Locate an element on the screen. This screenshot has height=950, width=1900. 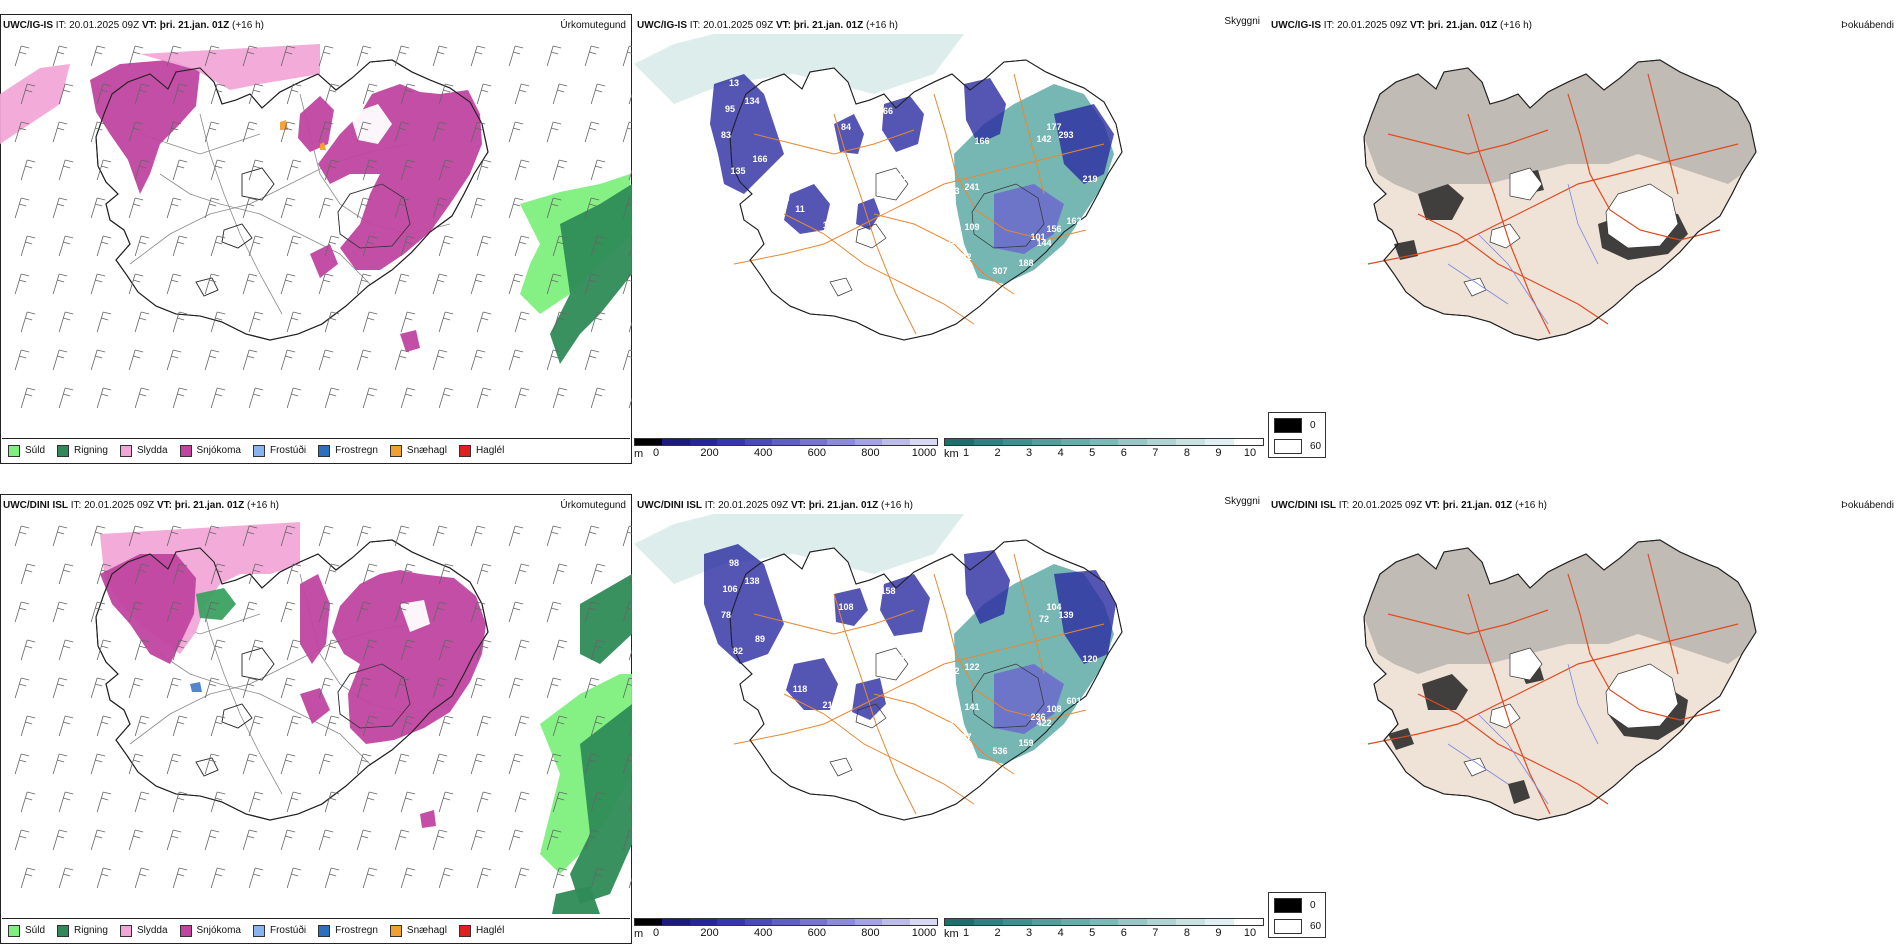
cloud-base-label: 207 is located at coordinates (963, 737).